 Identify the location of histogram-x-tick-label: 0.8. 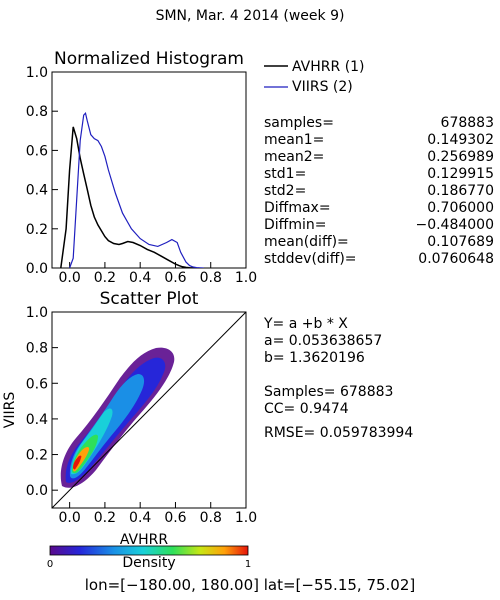
(211, 278).